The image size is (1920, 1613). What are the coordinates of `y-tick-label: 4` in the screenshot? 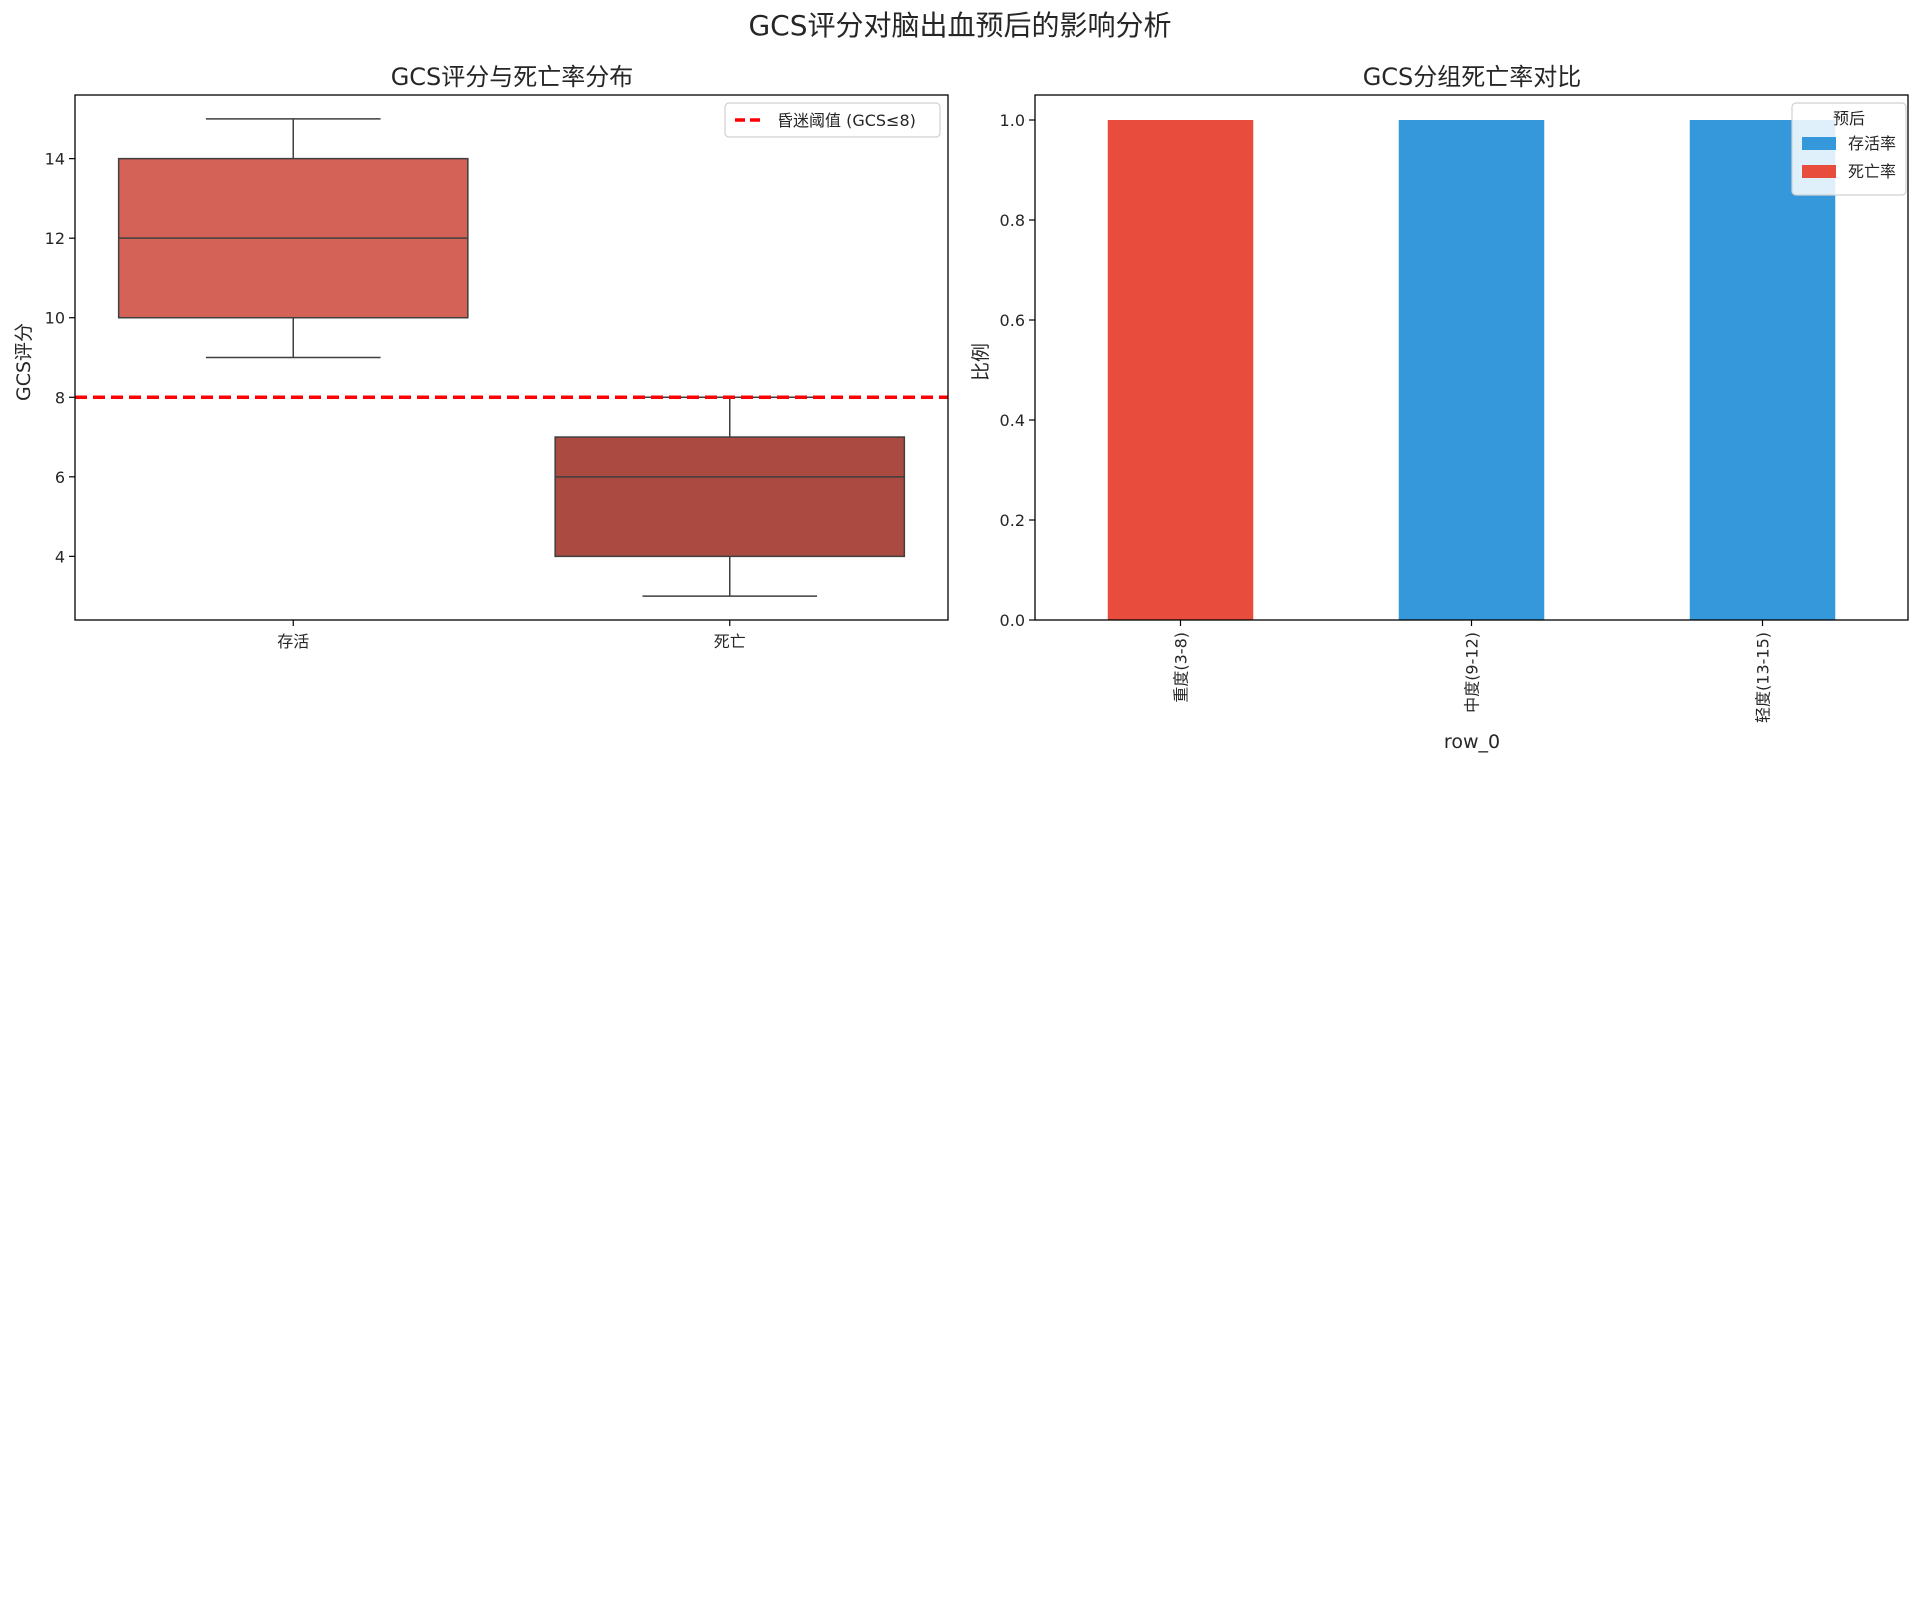 It's located at (60, 556).